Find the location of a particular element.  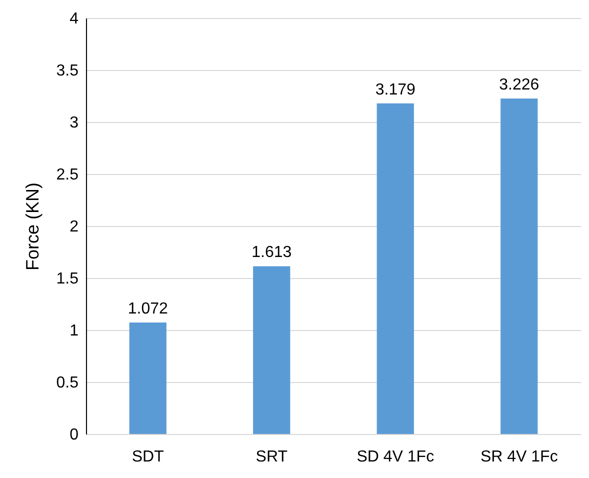

y-tick-label: 1.5 is located at coordinates (67, 279).